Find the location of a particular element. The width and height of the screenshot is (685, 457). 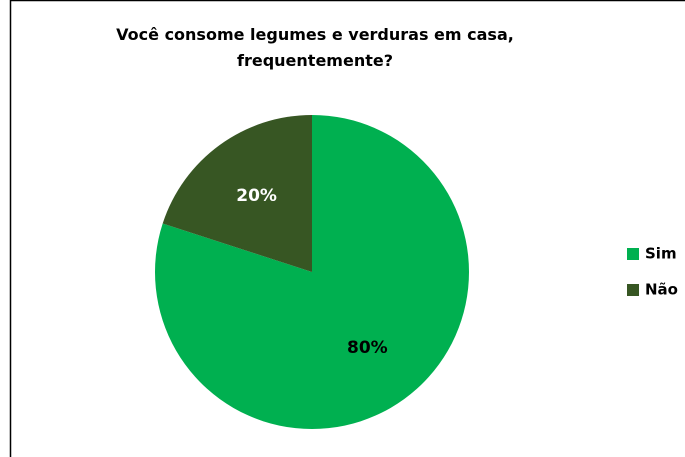

data-label: 80% is located at coordinates (367, 348).